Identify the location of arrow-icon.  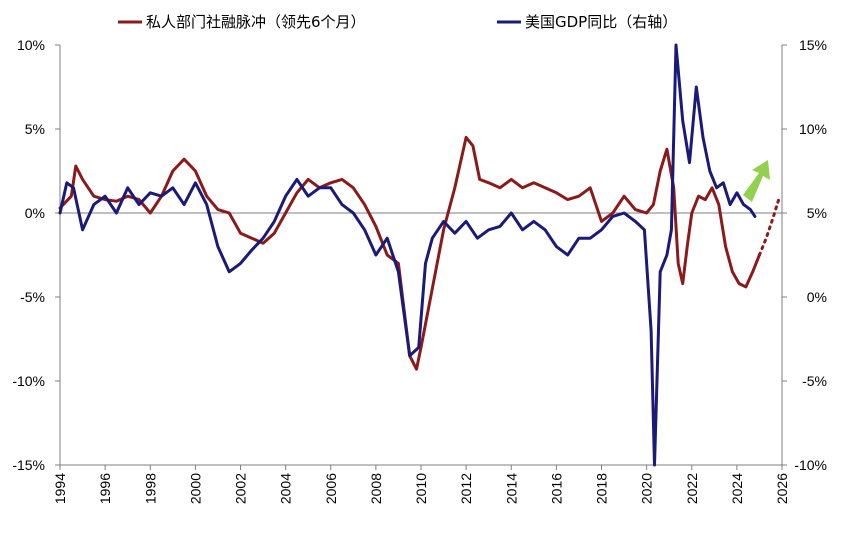
(756, 181).